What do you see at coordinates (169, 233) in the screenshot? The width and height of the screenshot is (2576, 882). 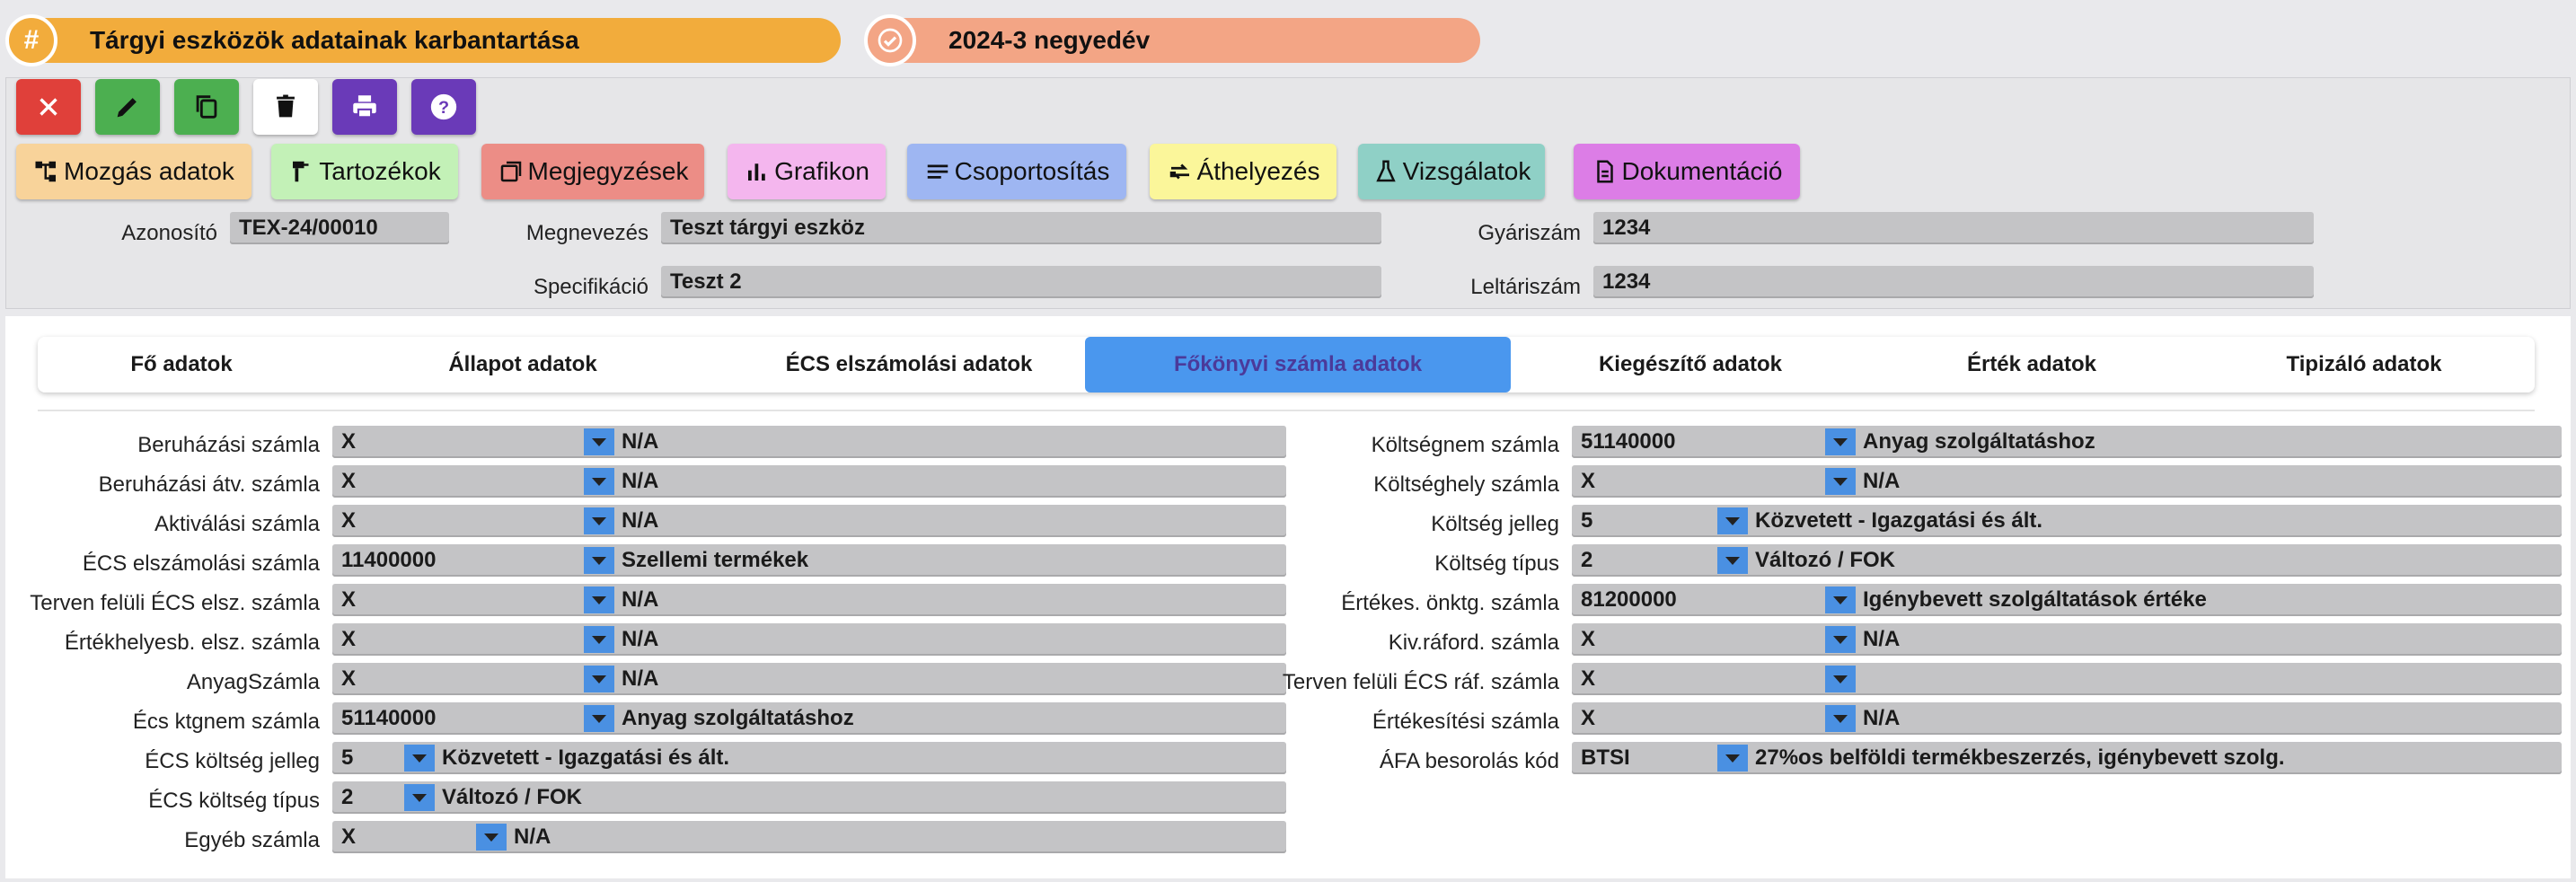 I see `asset-id-label: Azonosító` at bounding box center [169, 233].